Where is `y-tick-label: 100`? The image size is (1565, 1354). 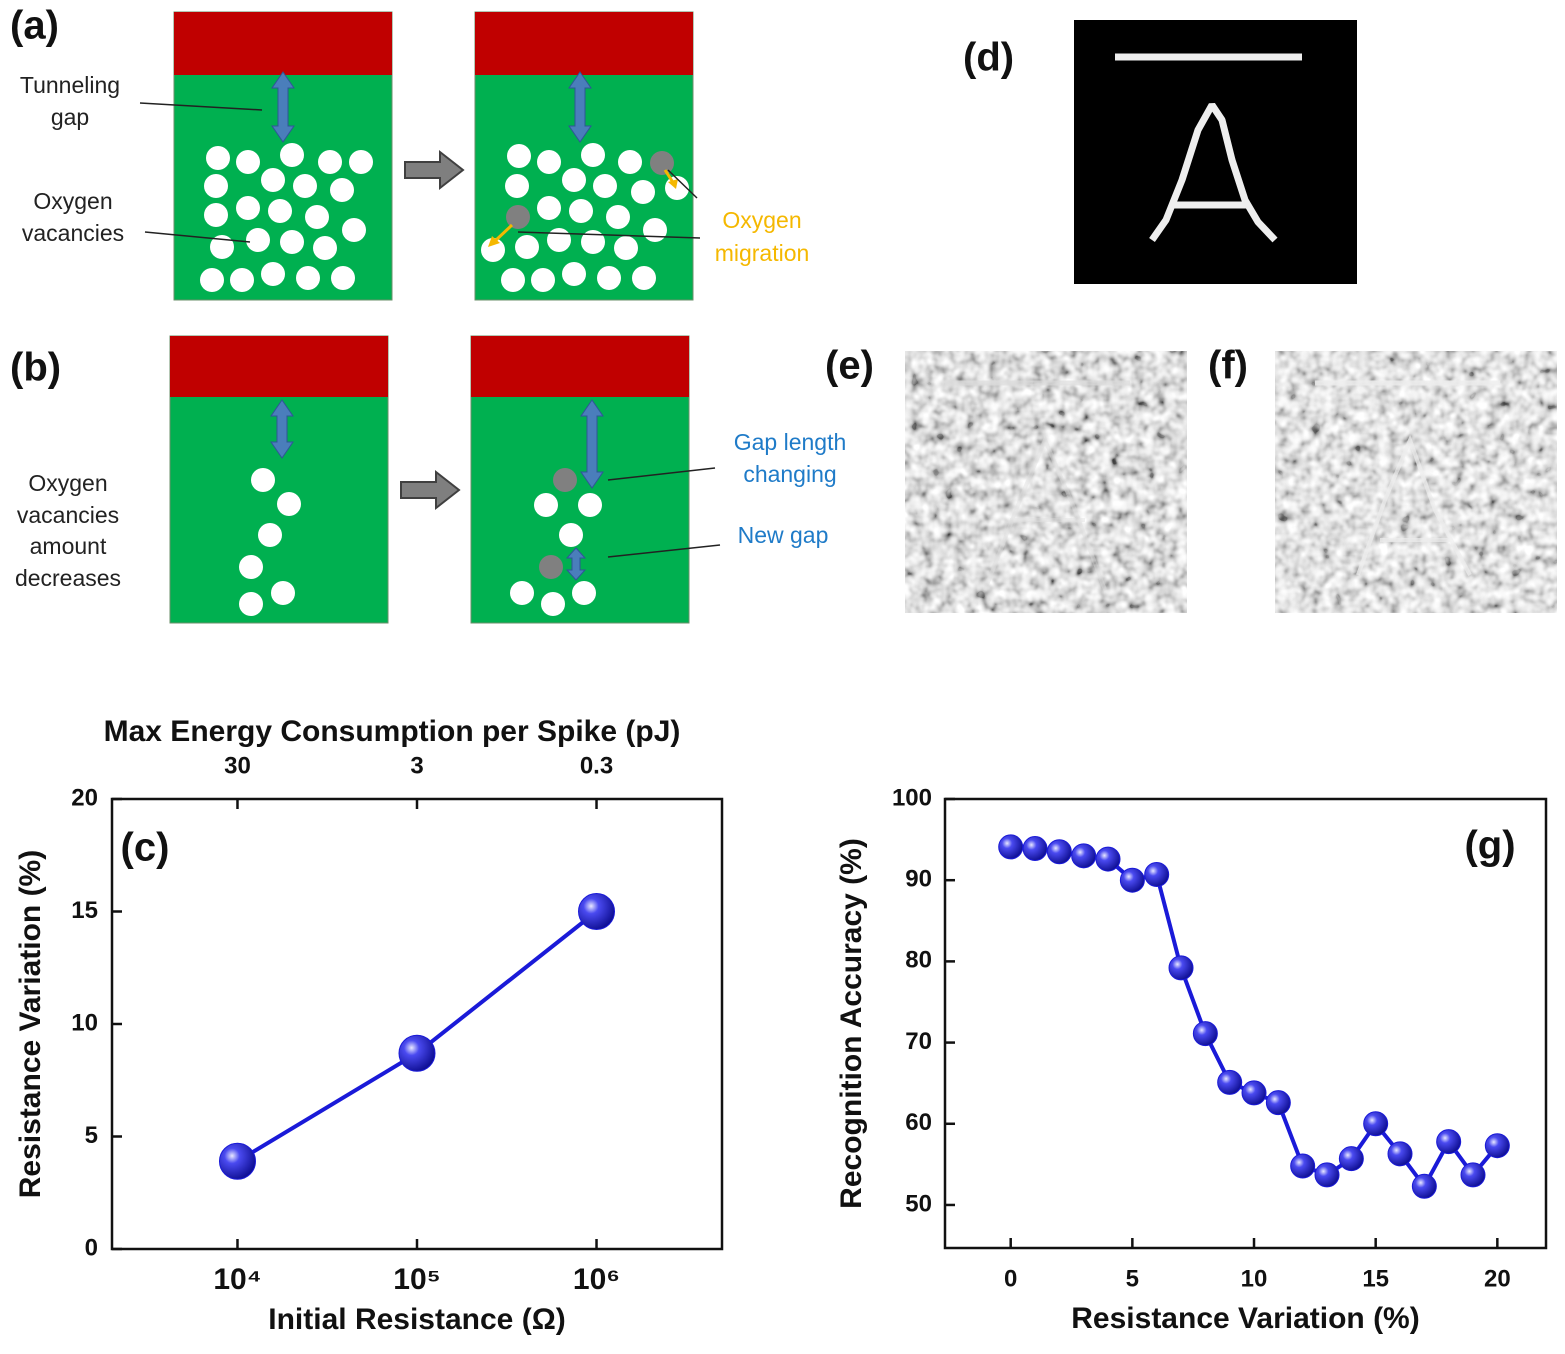
y-tick-label: 100 is located at coordinates (912, 797).